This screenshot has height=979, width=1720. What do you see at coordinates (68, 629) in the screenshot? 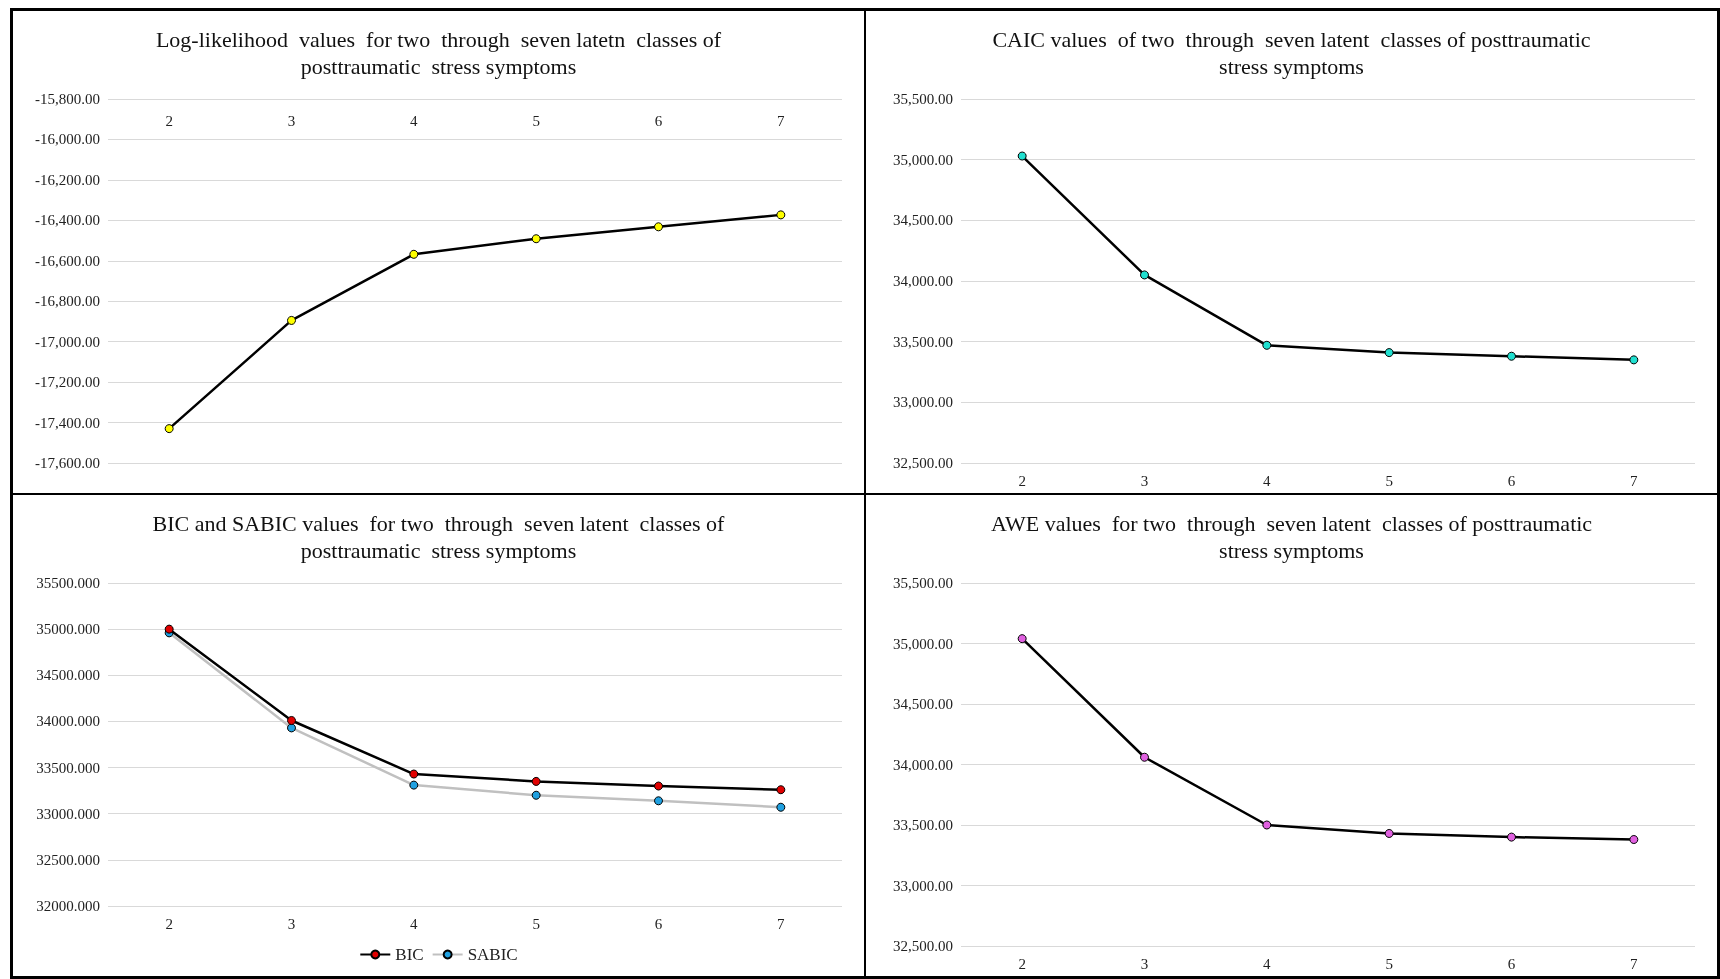
I see `y-tick-label: 35000.000` at bounding box center [68, 629].